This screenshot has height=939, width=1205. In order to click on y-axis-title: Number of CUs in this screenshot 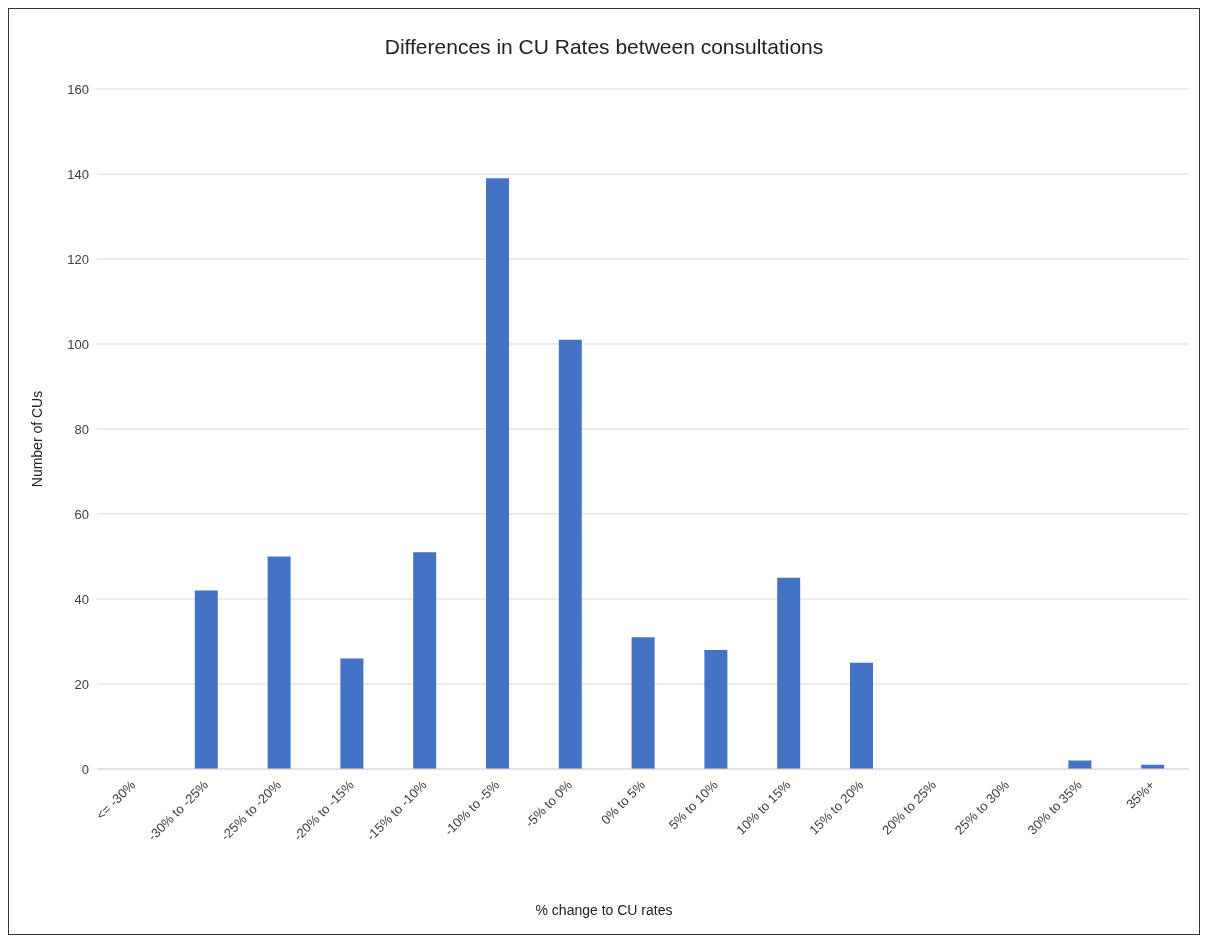, I will do `click(37, 439)`.